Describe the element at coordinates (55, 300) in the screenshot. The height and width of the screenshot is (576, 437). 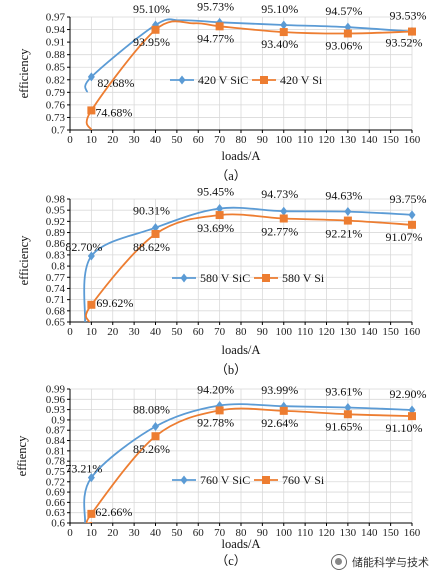
I see `y-tick-label: 0.71` at that location.